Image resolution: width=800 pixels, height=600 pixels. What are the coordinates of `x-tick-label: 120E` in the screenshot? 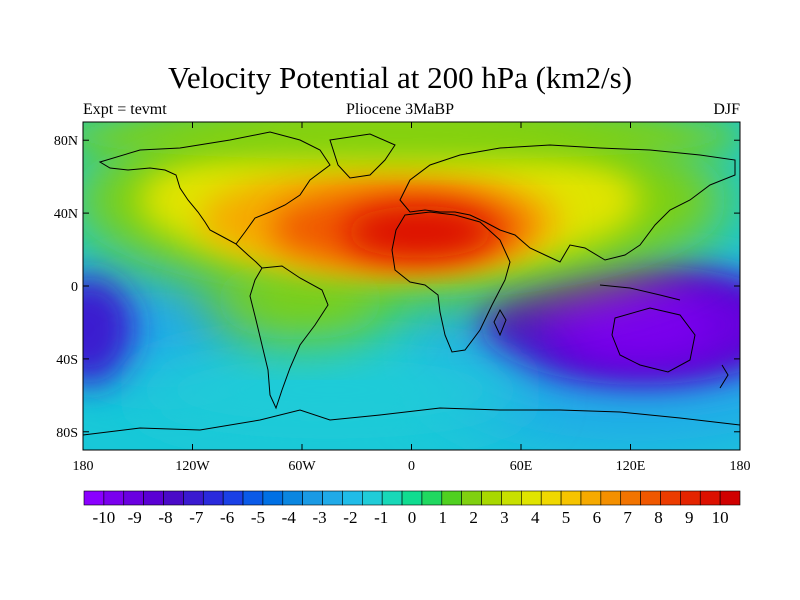 It's located at (631, 466).